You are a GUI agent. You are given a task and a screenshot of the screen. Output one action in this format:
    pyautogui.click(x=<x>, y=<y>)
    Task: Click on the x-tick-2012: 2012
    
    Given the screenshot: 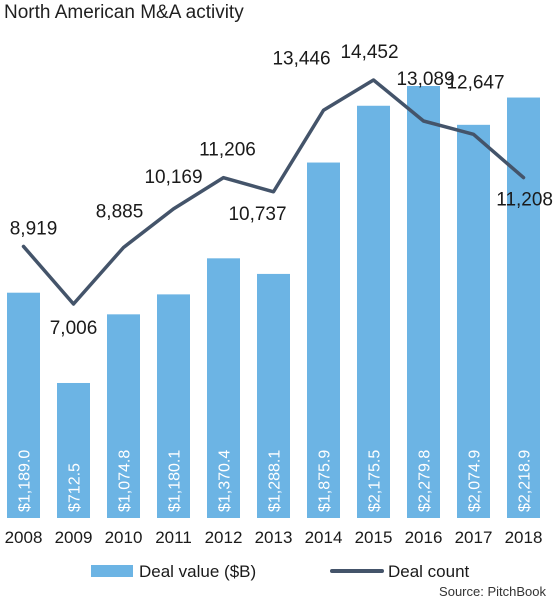 What is the action you would take?
    pyautogui.click(x=224, y=537)
    